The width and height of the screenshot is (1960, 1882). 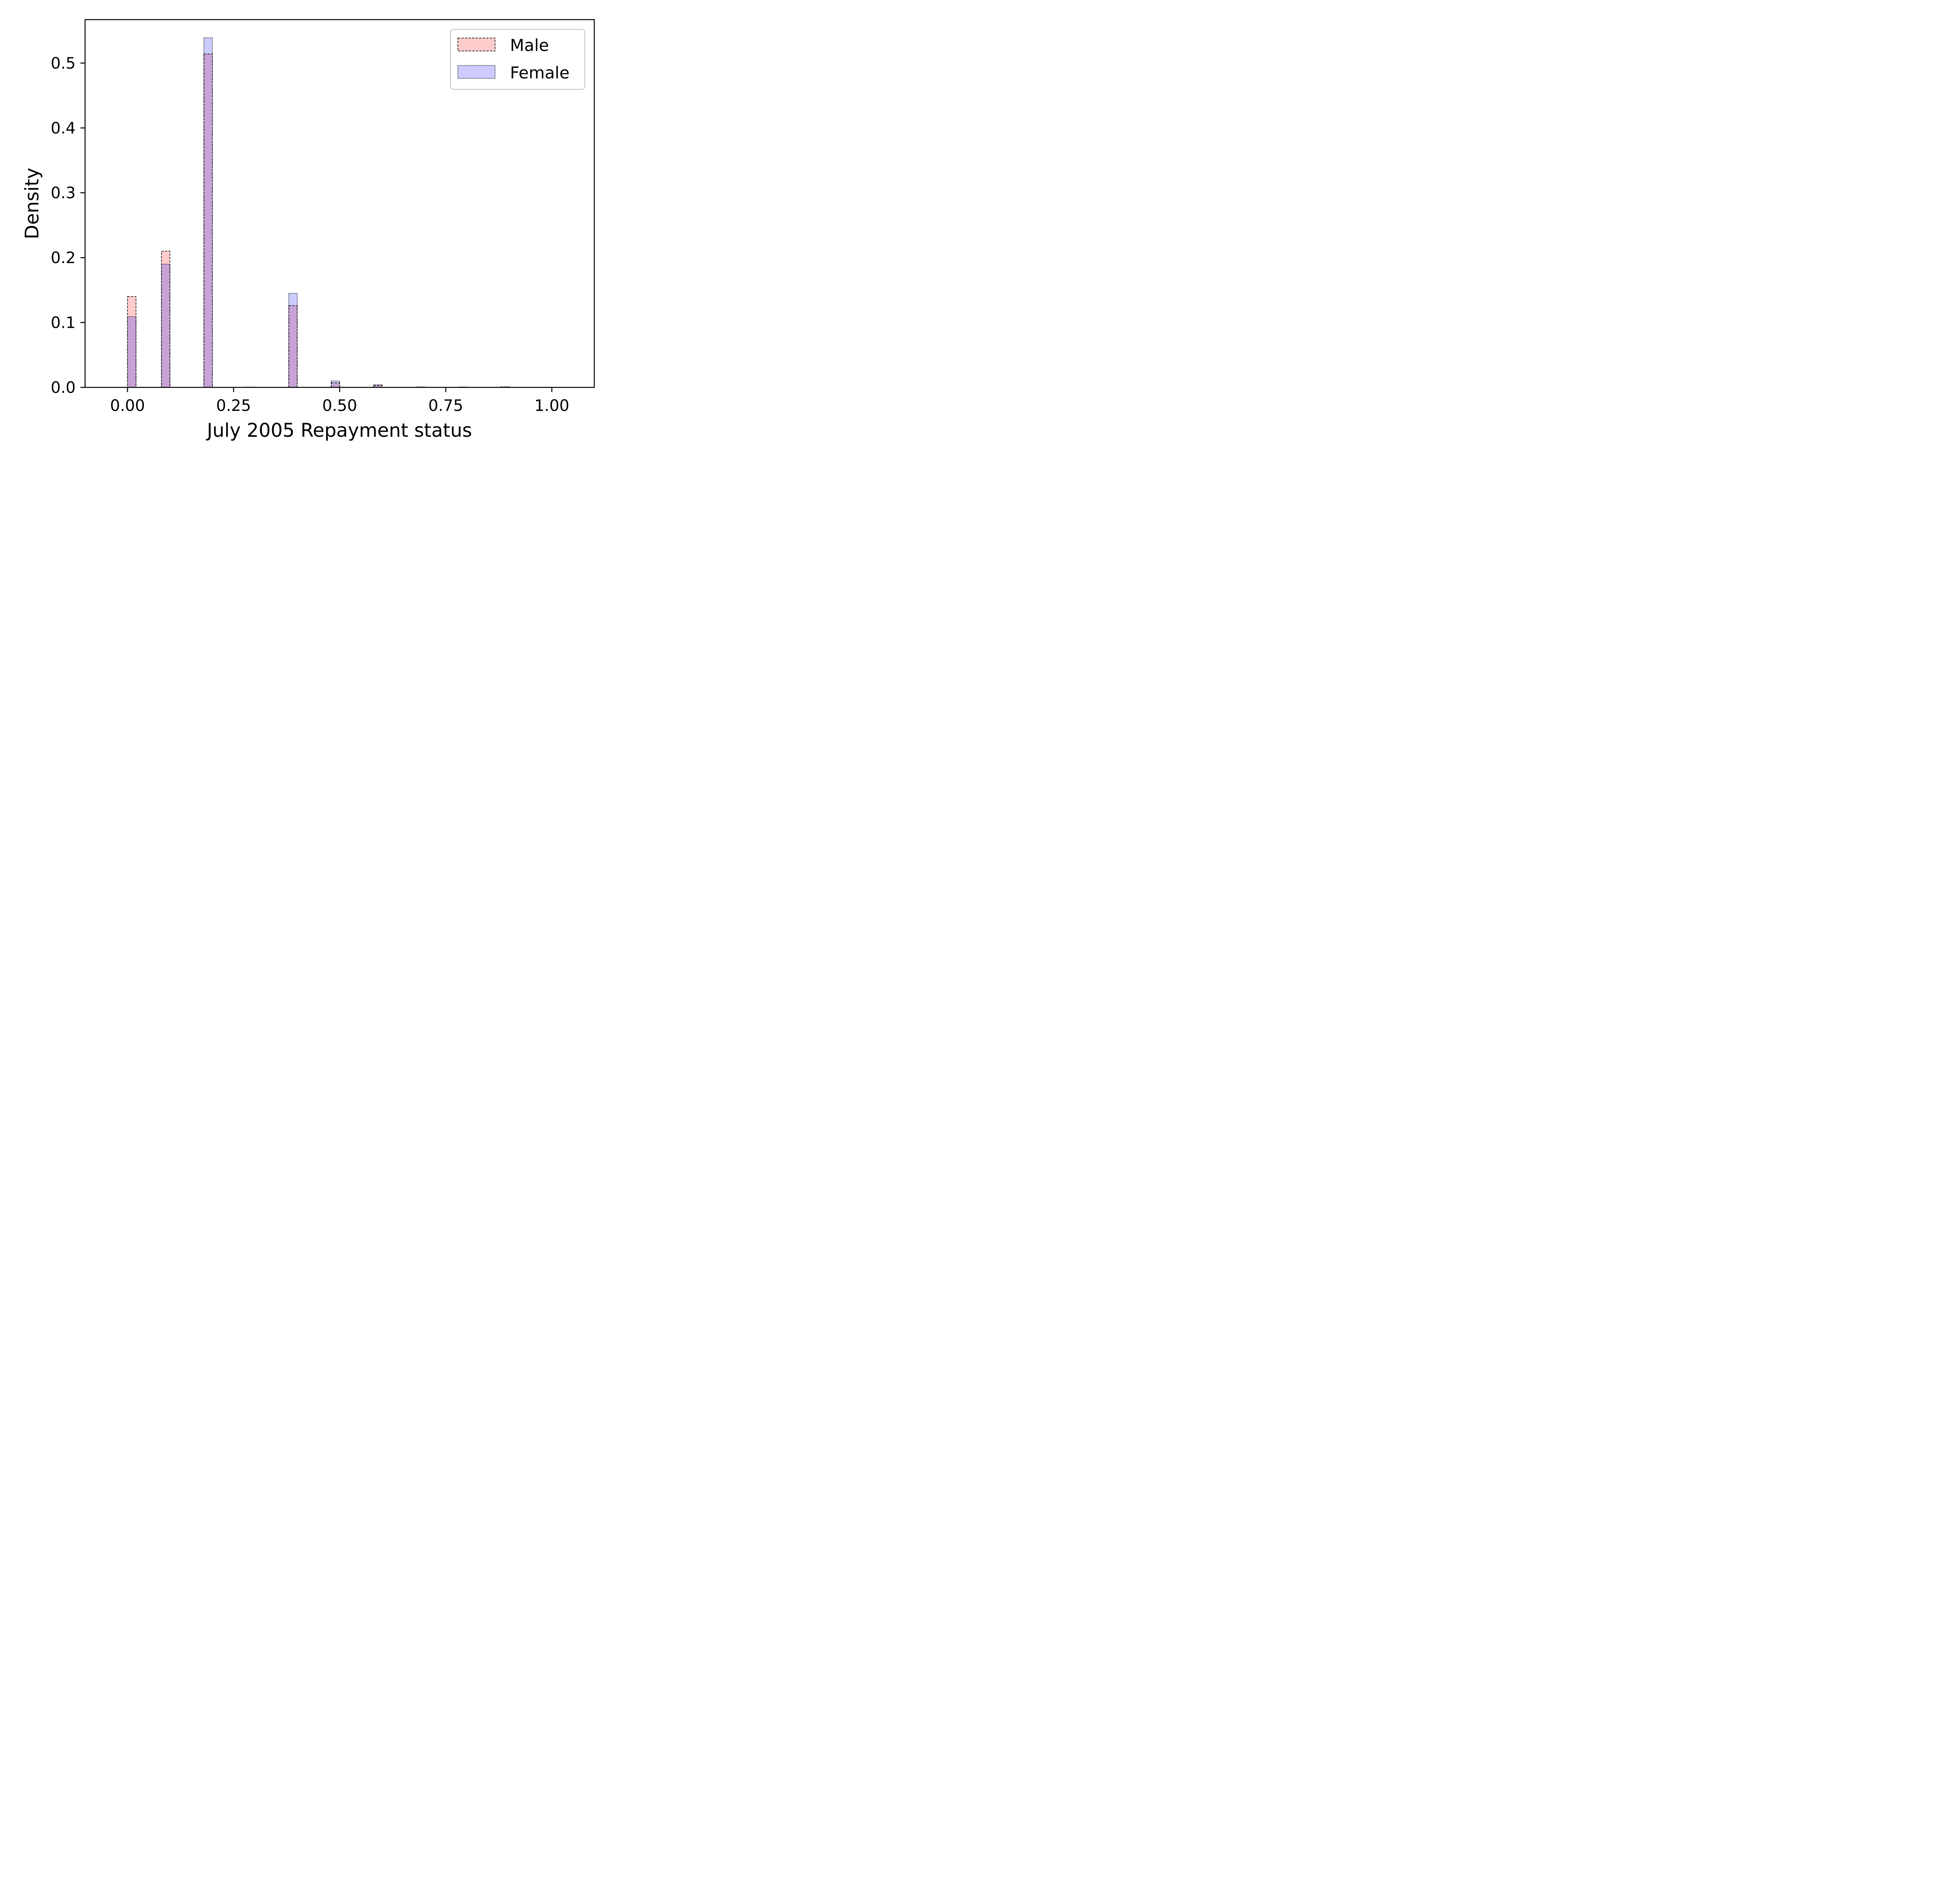 What do you see at coordinates (127, 406) in the screenshot?
I see `x-tick-label: 0.00` at bounding box center [127, 406].